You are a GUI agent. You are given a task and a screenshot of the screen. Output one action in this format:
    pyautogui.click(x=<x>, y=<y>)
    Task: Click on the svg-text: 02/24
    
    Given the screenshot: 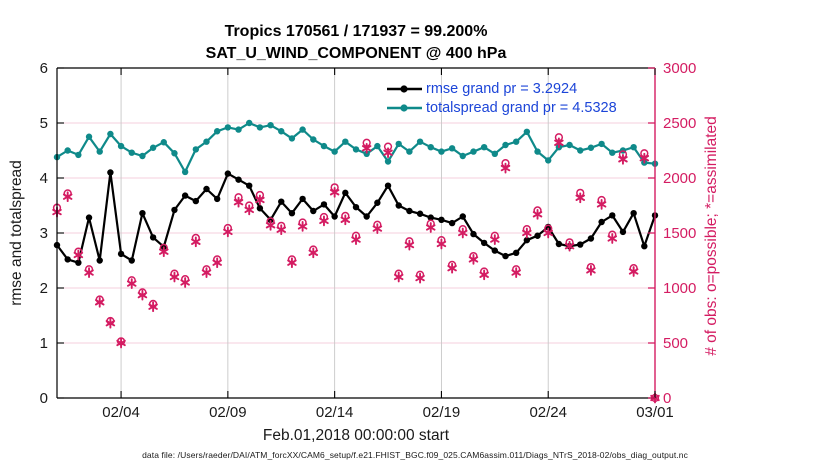 What is the action you would take?
    pyautogui.click(x=548, y=412)
    